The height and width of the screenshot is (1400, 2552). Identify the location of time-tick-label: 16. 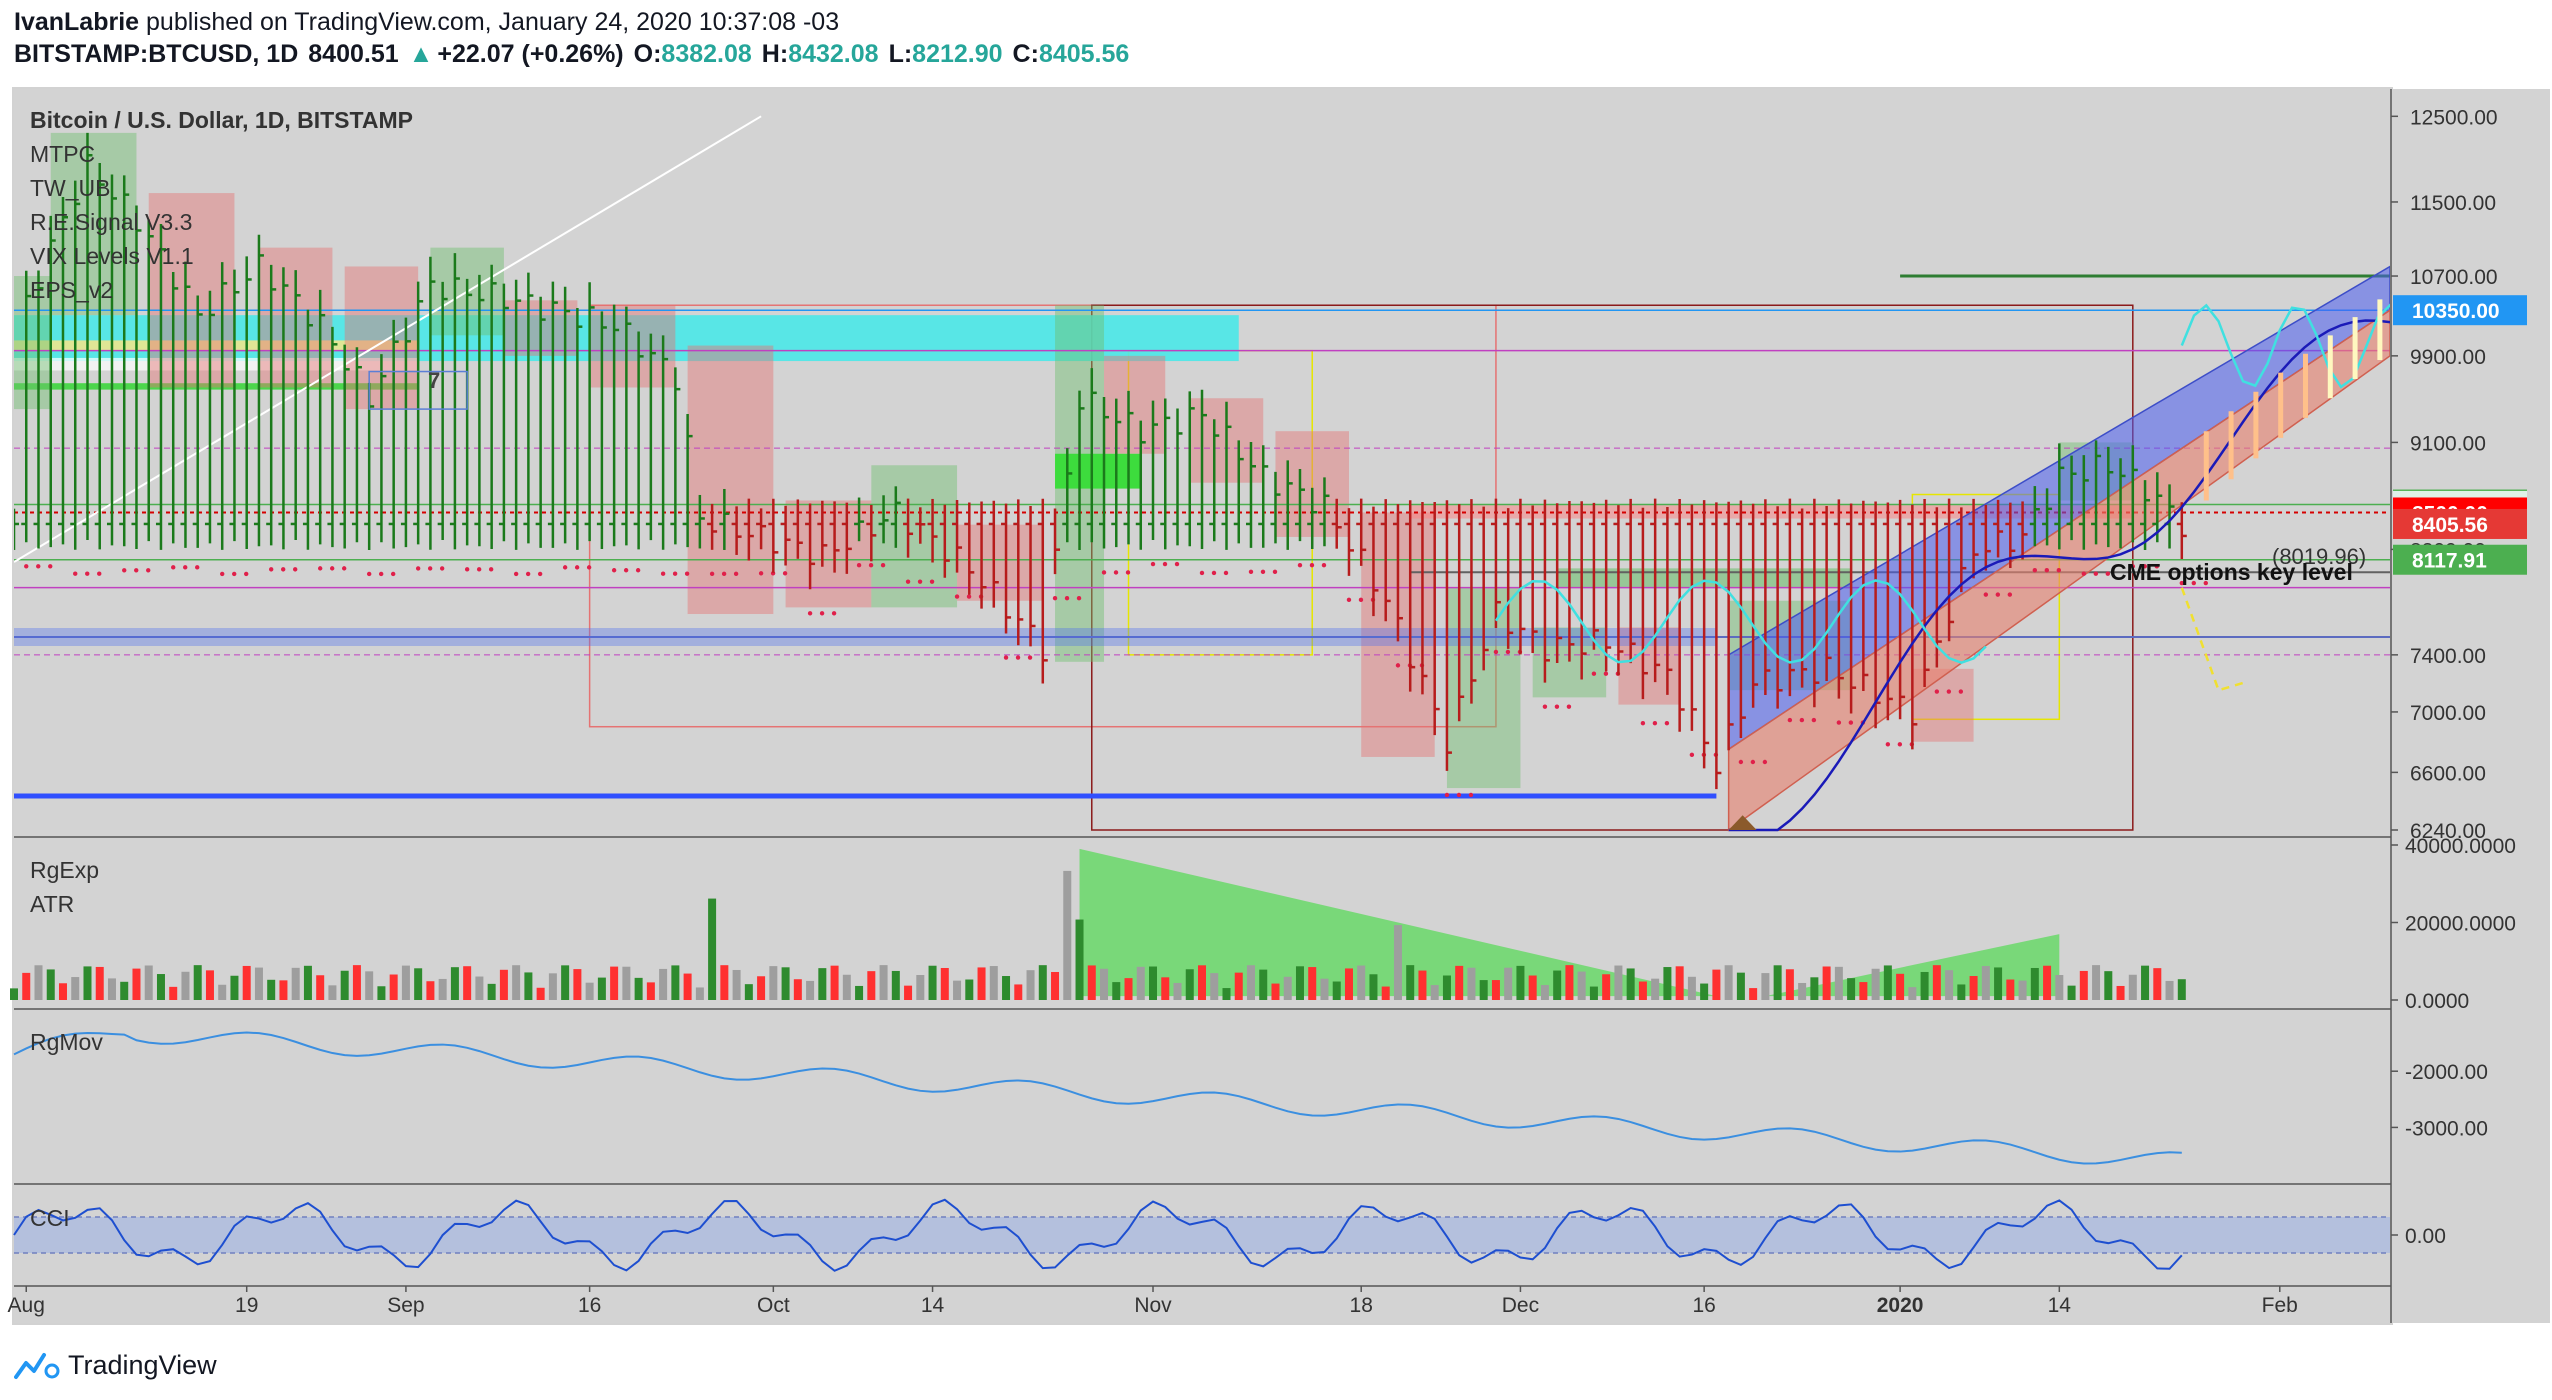
(1703, 1305).